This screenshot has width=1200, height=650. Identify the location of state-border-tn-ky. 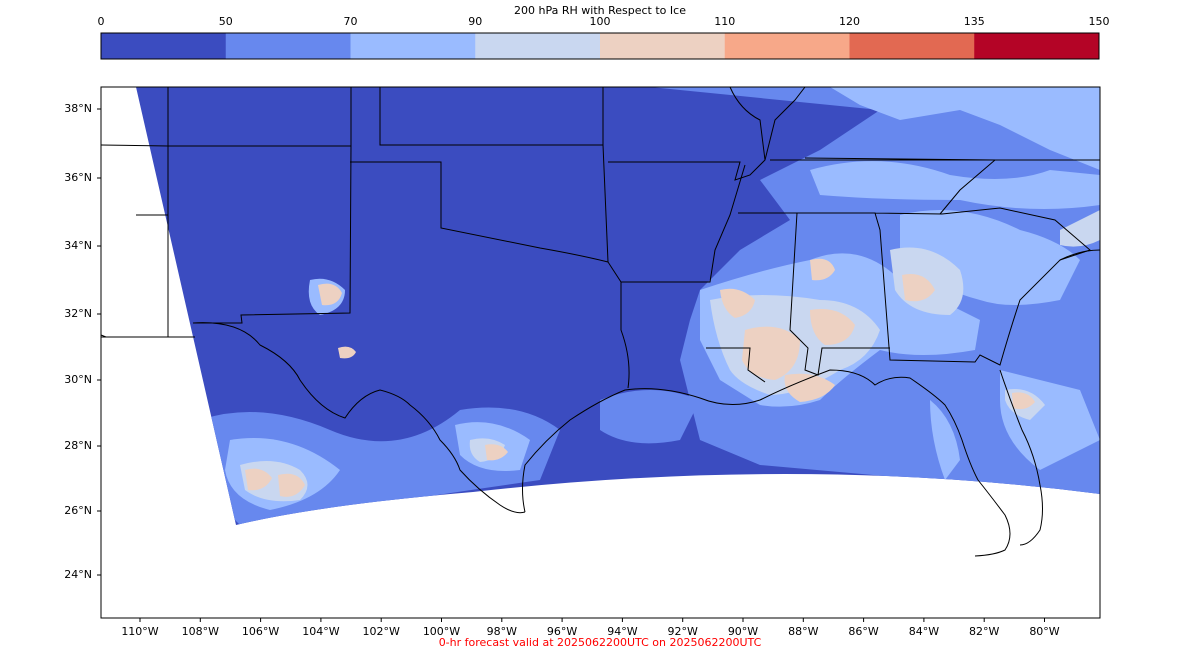
(935, 186).